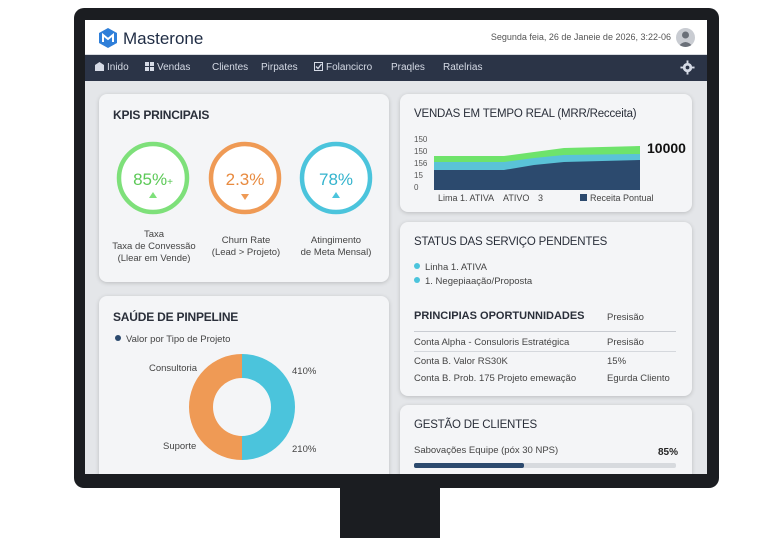 The height and width of the screenshot is (538, 768). Describe the element at coordinates (180, 446) in the screenshot. I see `donut-label-suporte: Suporte` at that location.